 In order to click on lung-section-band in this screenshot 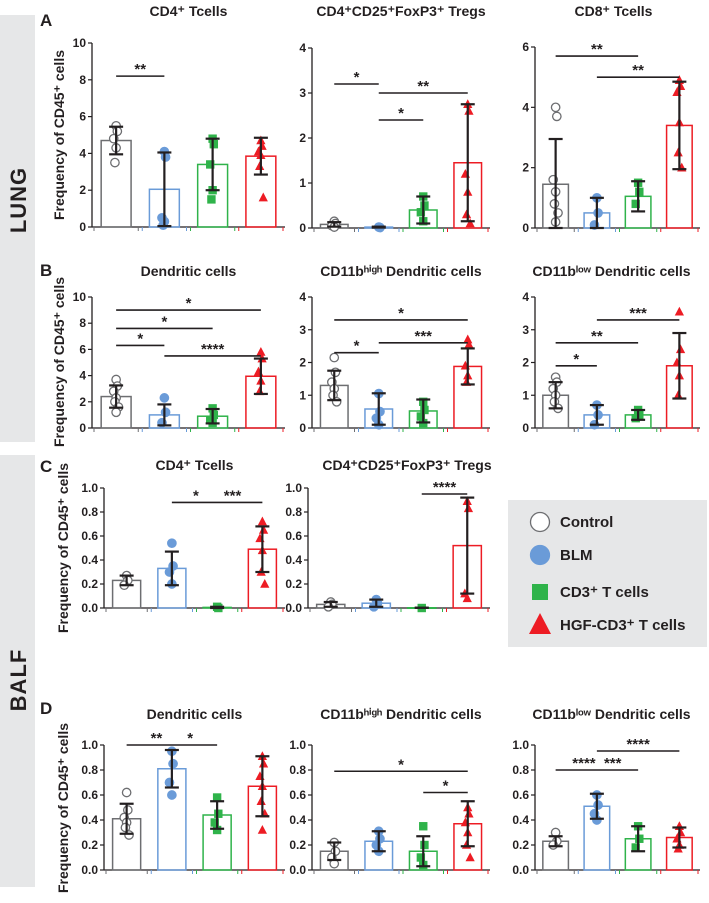, I will do `click(17, 228)`.